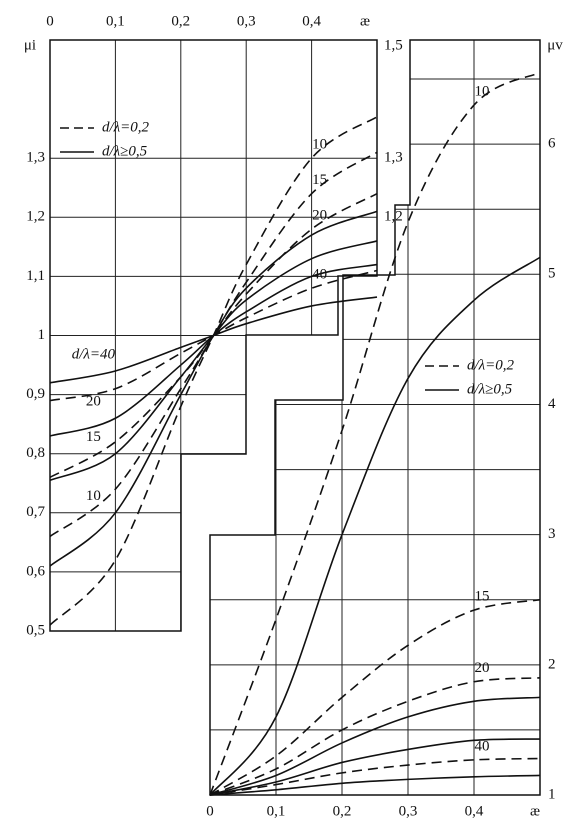 The image size is (582, 832). I want to click on y-tick-label: 0,5, so click(35, 630).